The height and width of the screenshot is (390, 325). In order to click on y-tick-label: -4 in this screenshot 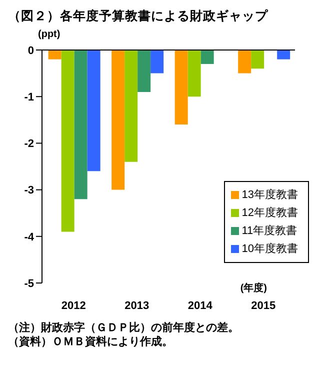, I will do `click(29, 237)`.